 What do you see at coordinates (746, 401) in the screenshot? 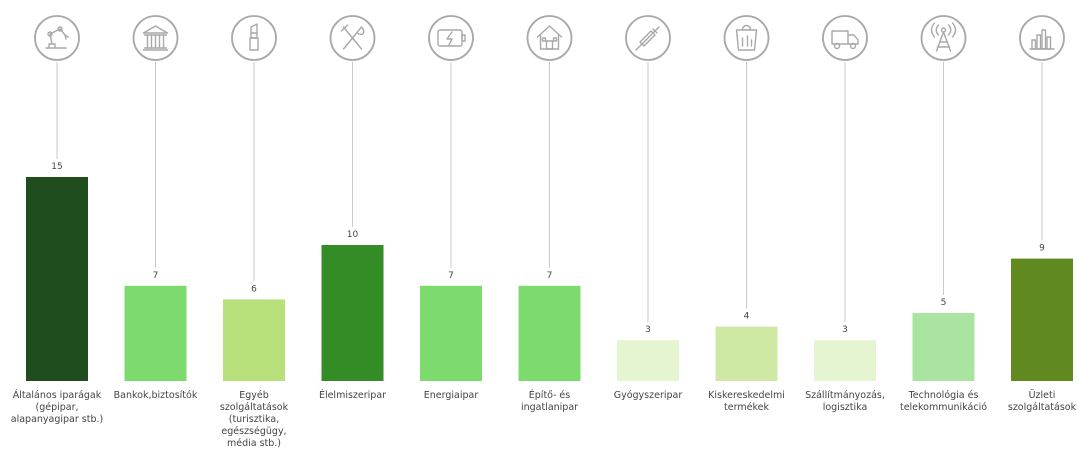
I see `category-label: Kiskereskedelmi termékek` at bounding box center [746, 401].